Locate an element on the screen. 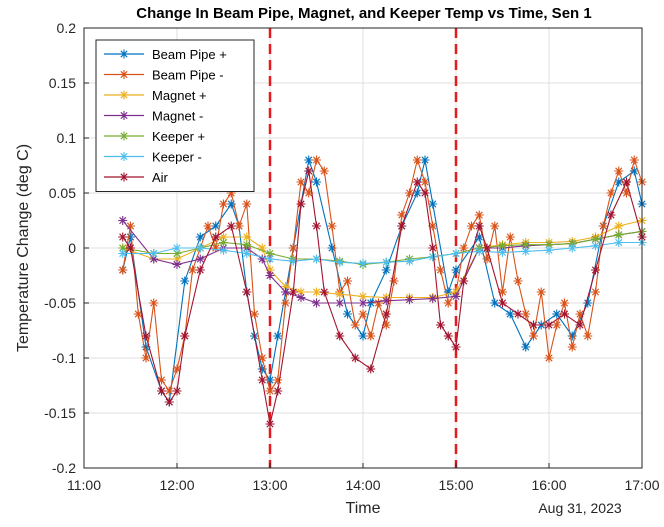  legend-item: Beam Pipe + is located at coordinates (165, 54).